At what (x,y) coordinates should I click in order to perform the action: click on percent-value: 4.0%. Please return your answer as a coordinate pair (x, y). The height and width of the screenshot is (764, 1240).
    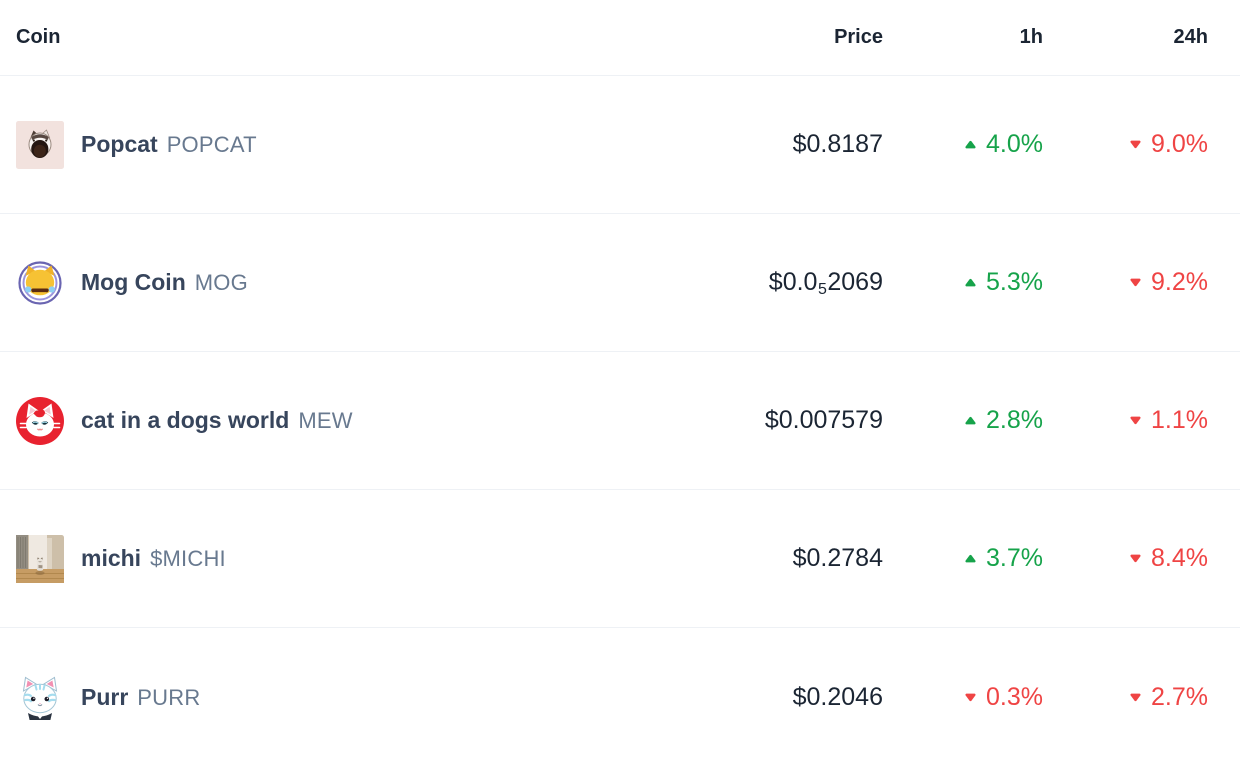
    Looking at the image, I should click on (1014, 144).